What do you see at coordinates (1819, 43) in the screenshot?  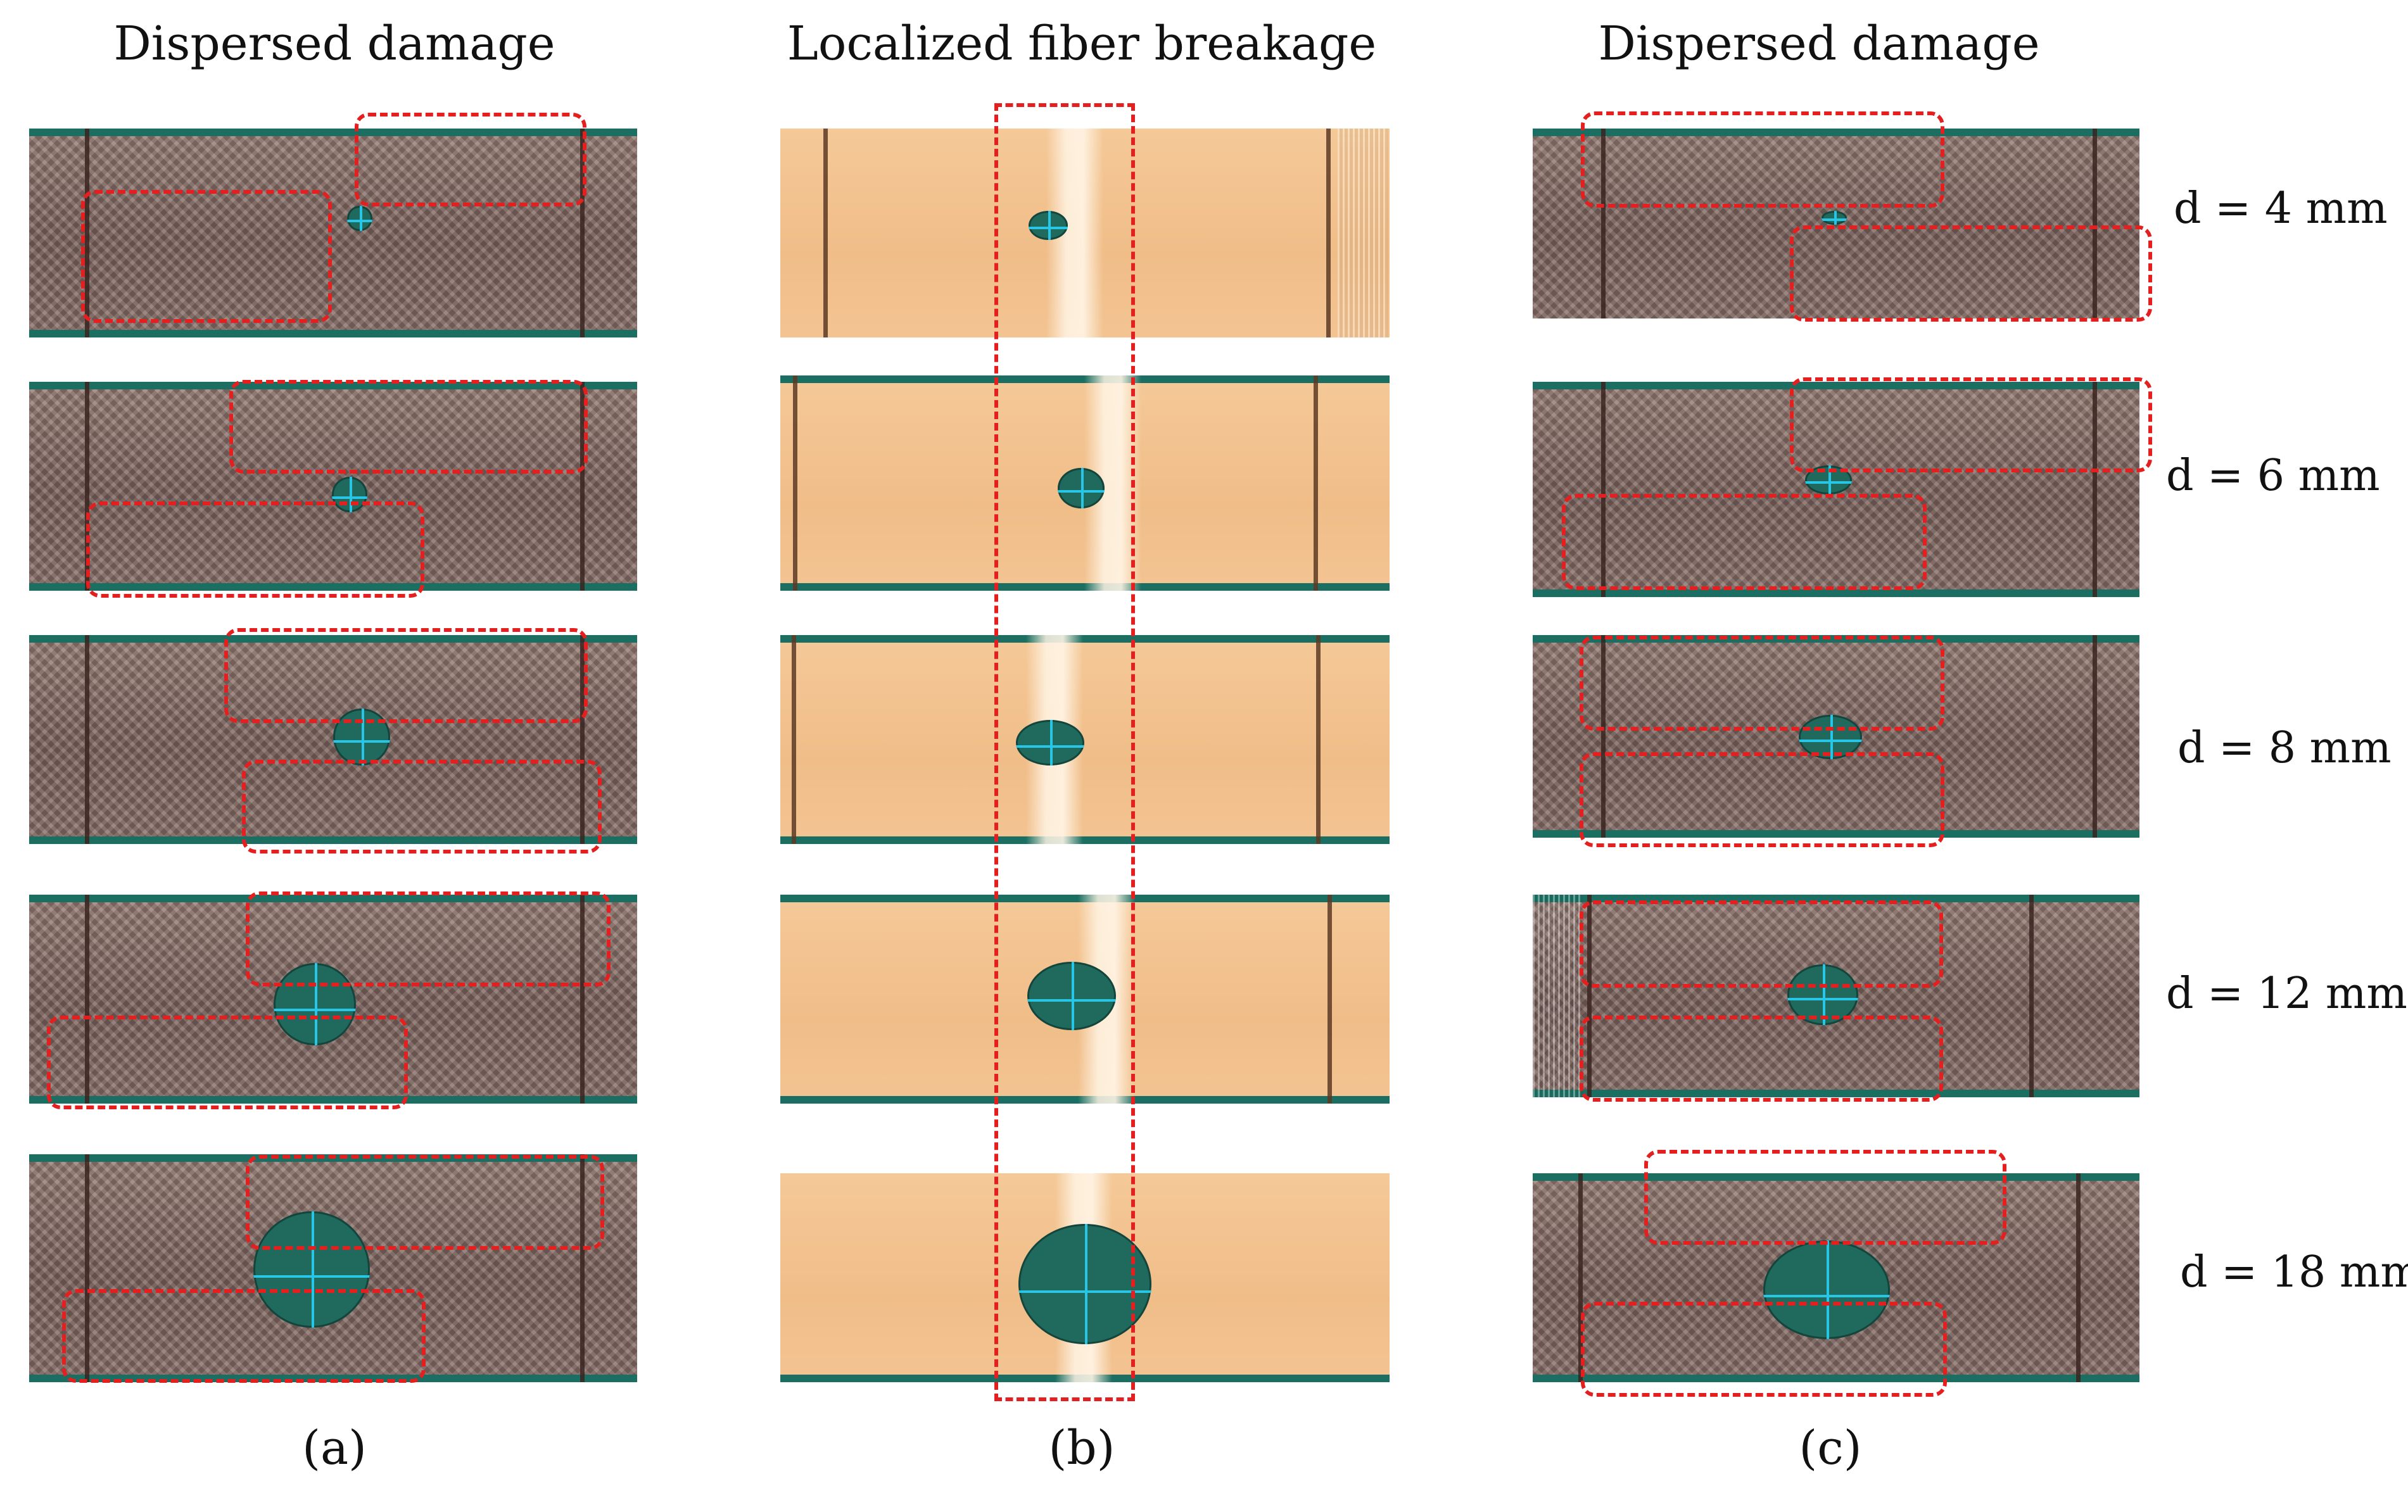 I see `heading-panel-c: Dispersed damage` at bounding box center [1819, 43].